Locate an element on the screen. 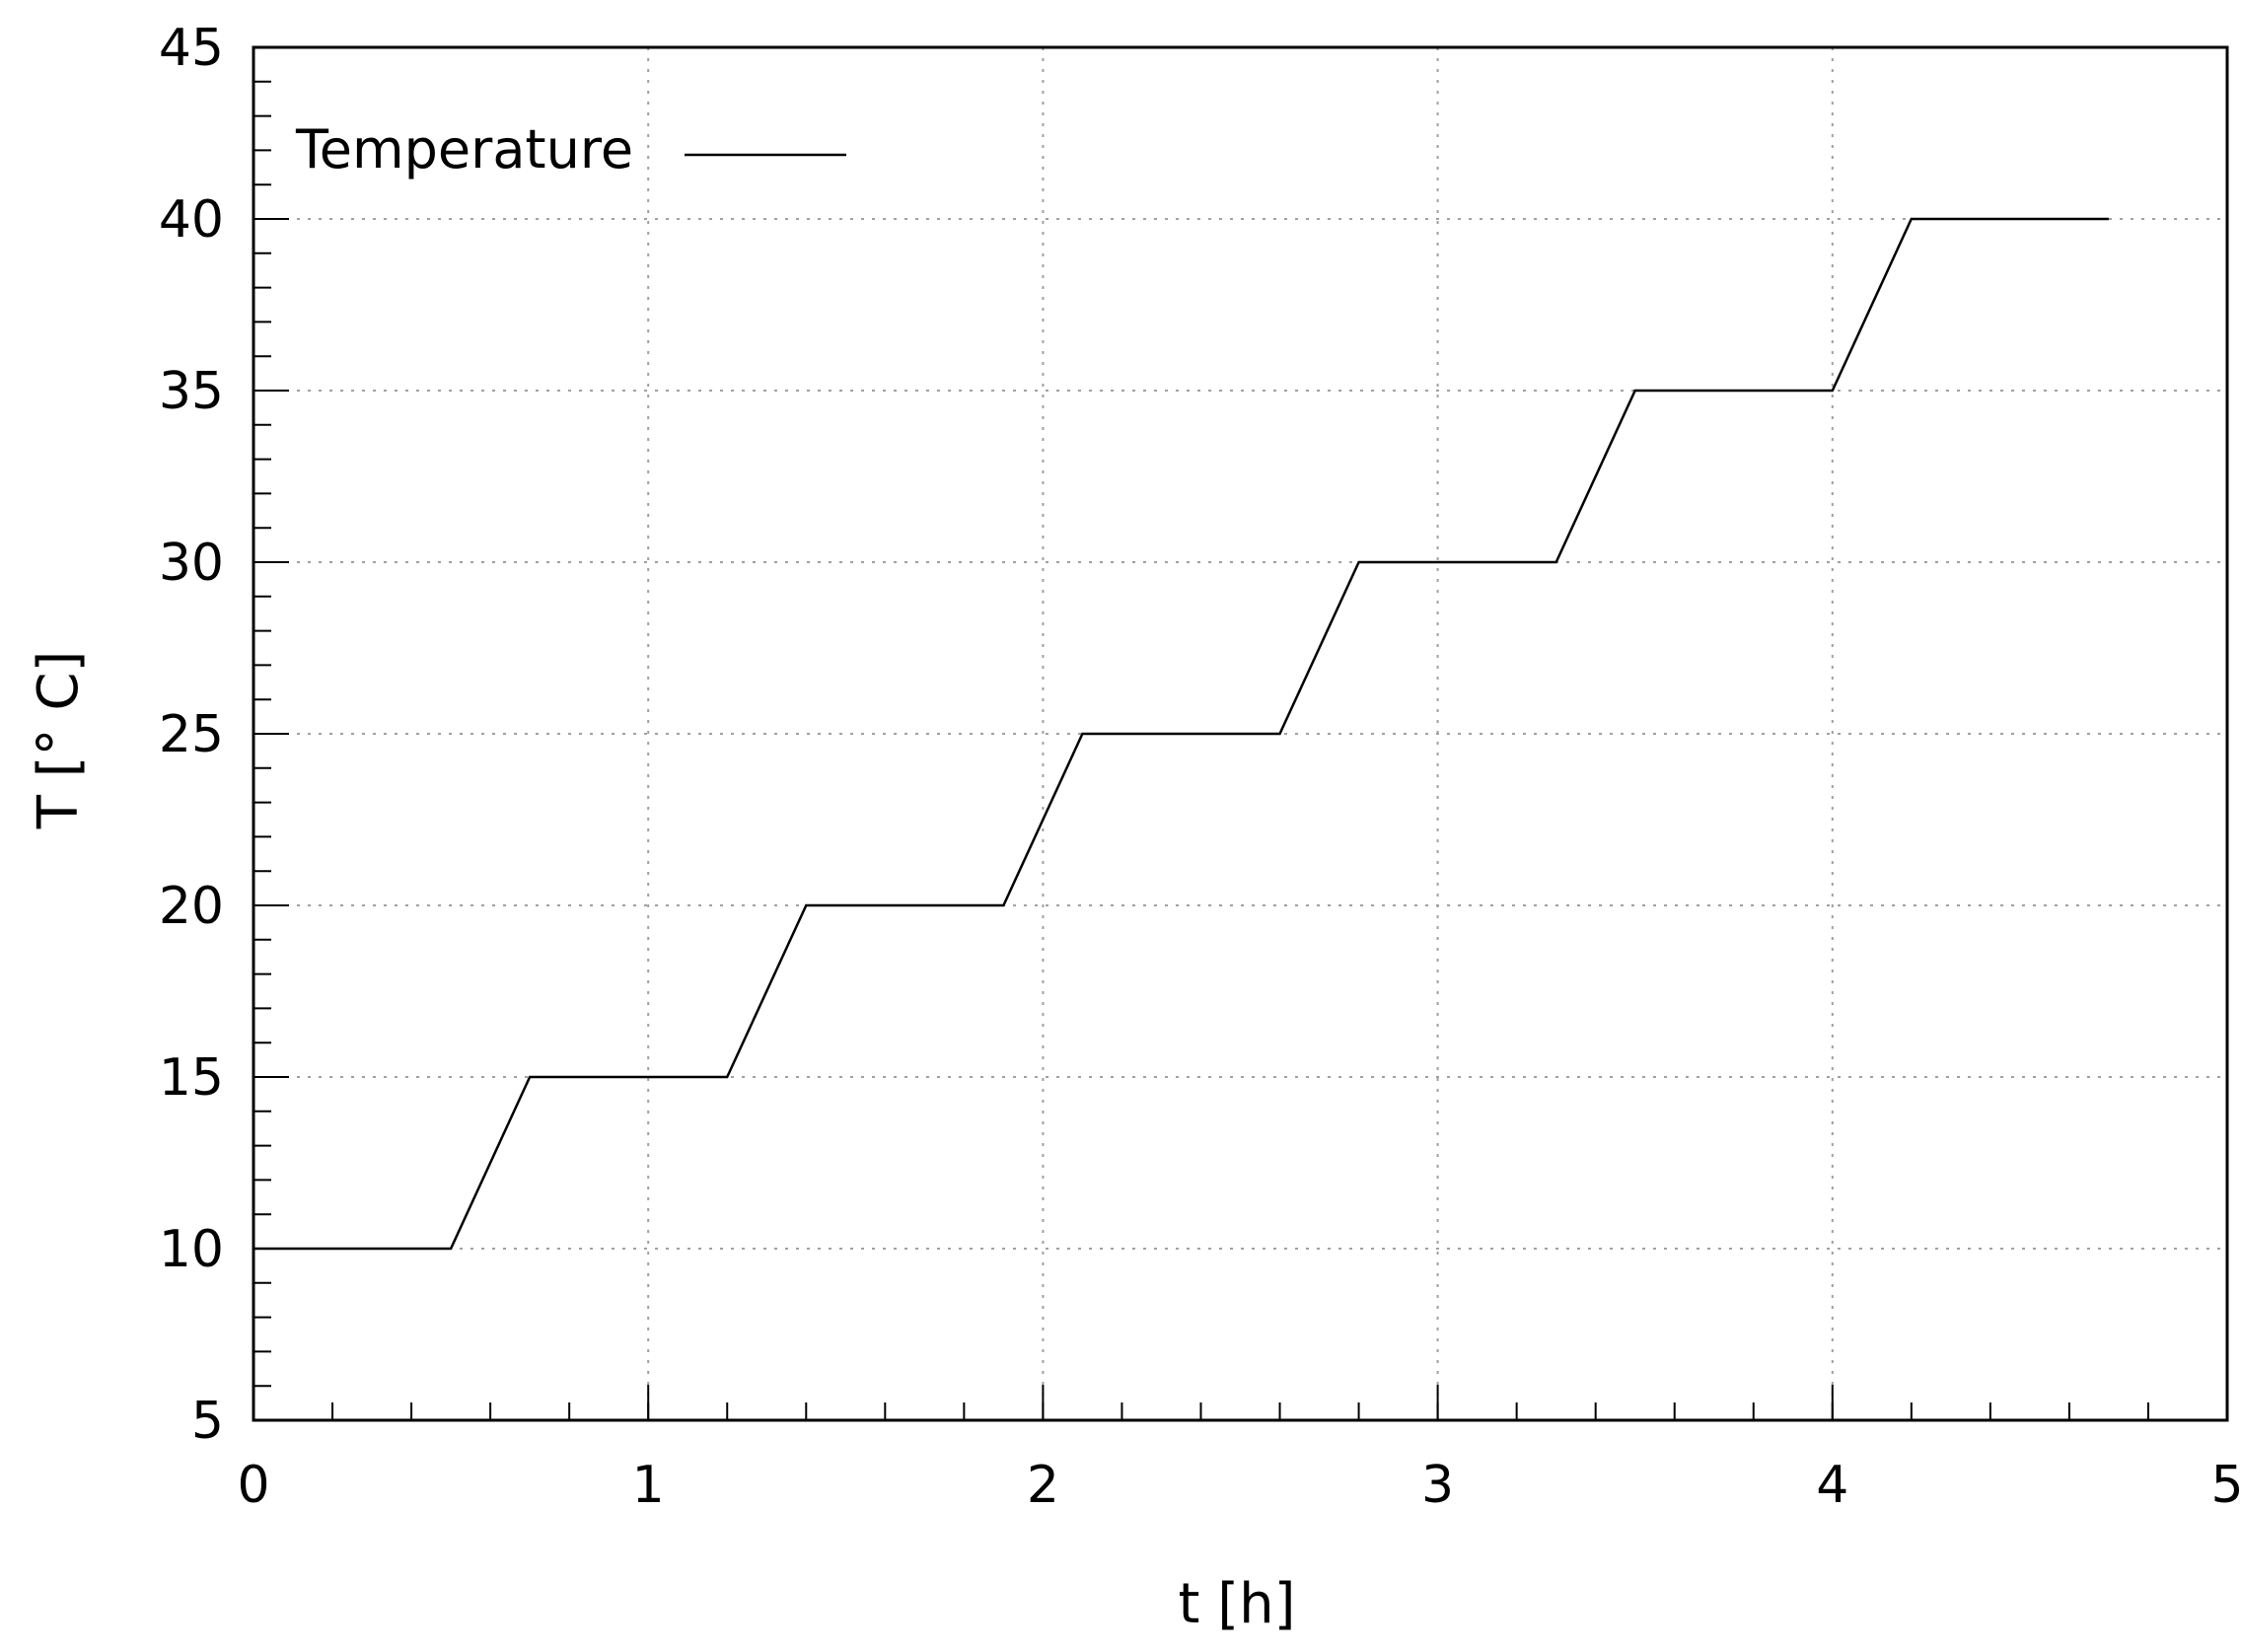 The width and height of the screenshot is (2241, 1652). y-tick-labels: 5 10 15 20 25 30 35 40 45 is located at coordinates (191, 735).